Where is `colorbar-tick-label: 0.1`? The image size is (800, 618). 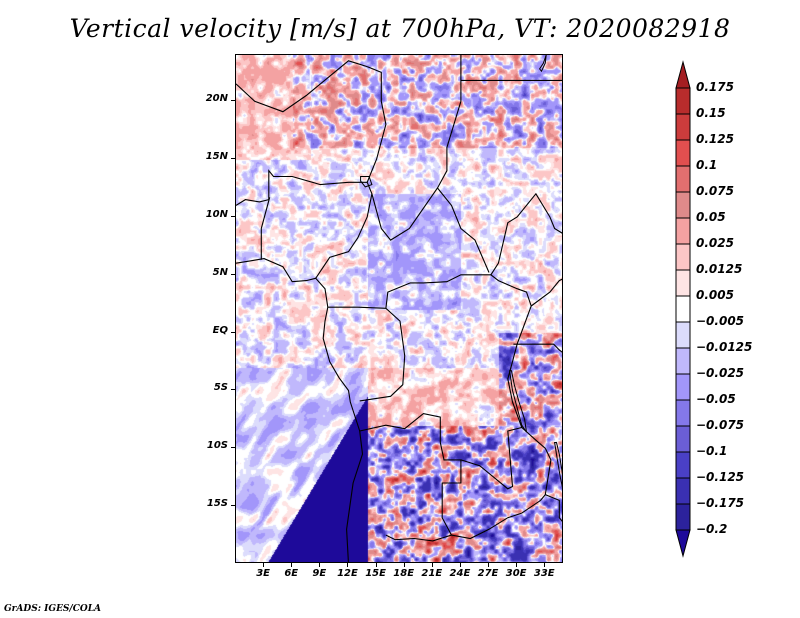 colorbar-tick-label: 0.1 is located at coordinates (707, 165).